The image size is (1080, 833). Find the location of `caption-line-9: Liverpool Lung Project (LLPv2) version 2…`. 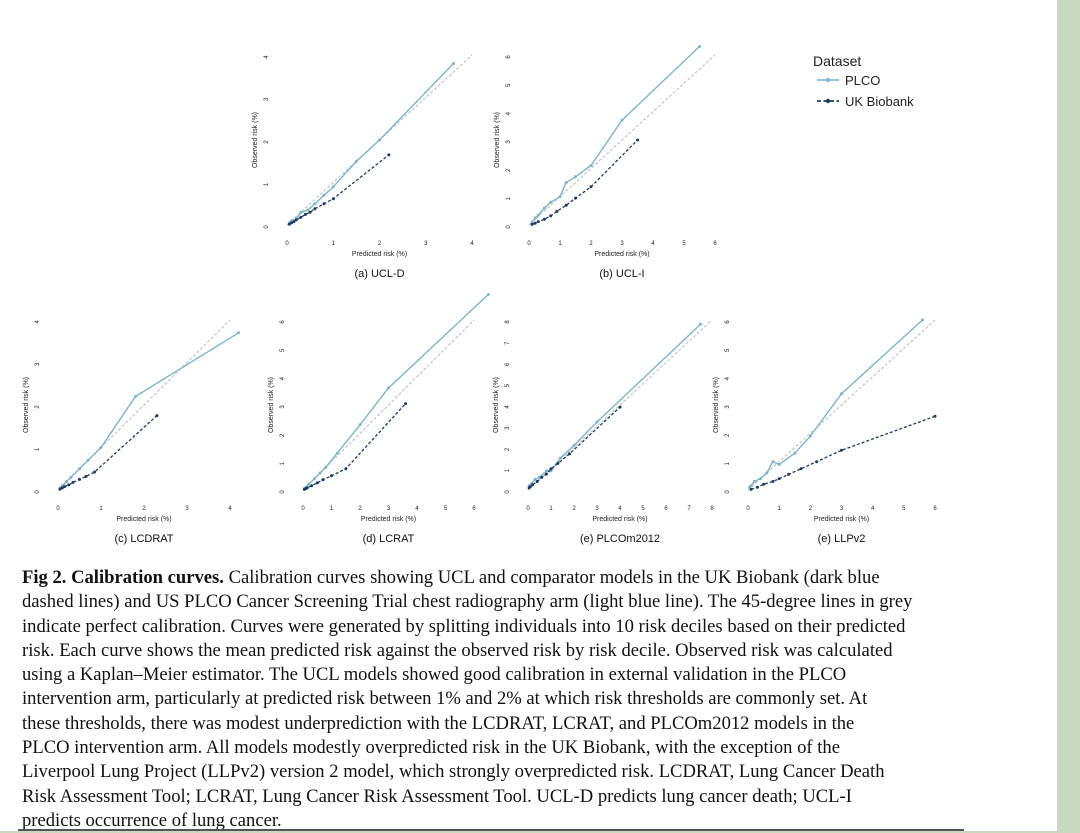

caption-line-9: Liverpool Lung Project (LLPv2) version 2… is located at coordinates (453, 772).